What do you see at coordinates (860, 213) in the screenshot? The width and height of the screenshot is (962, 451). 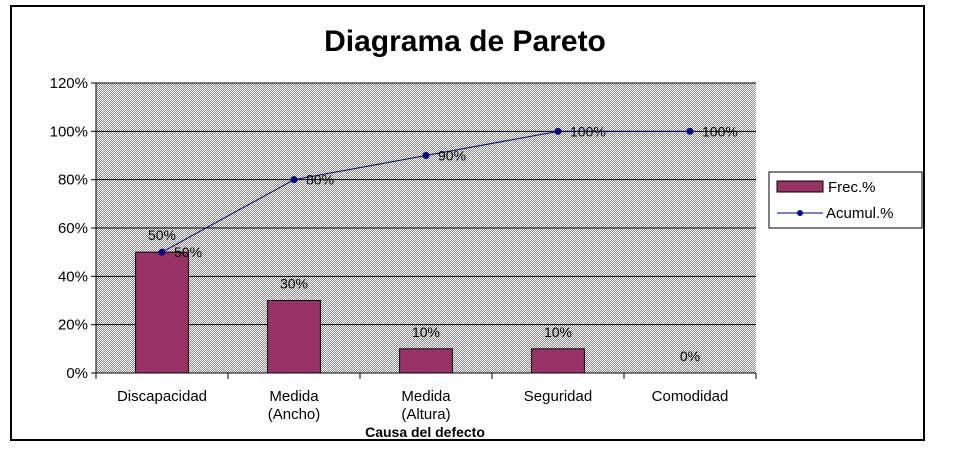 I see `legend-label-acumul: Acumul.%` at bounding box center [860, 213].